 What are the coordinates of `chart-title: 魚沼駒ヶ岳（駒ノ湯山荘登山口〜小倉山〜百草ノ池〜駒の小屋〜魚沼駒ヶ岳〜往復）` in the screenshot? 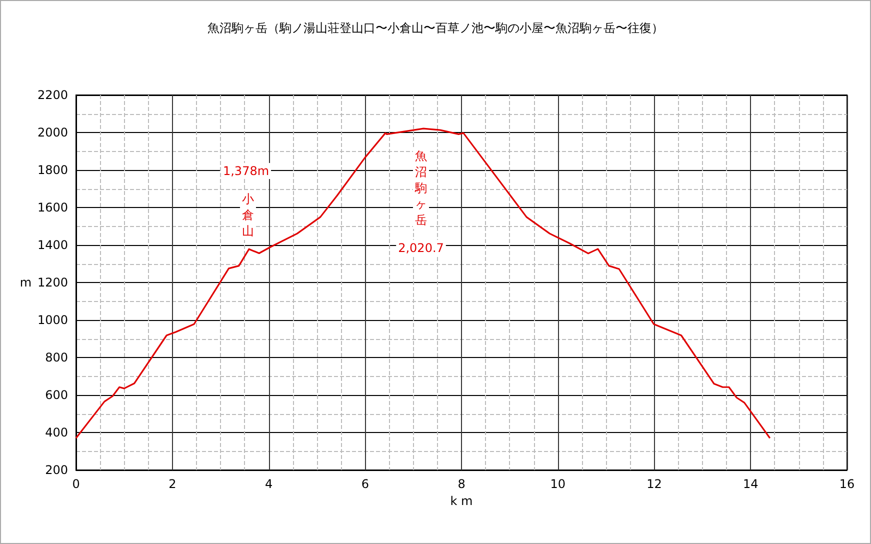 It's located at (436, 28).